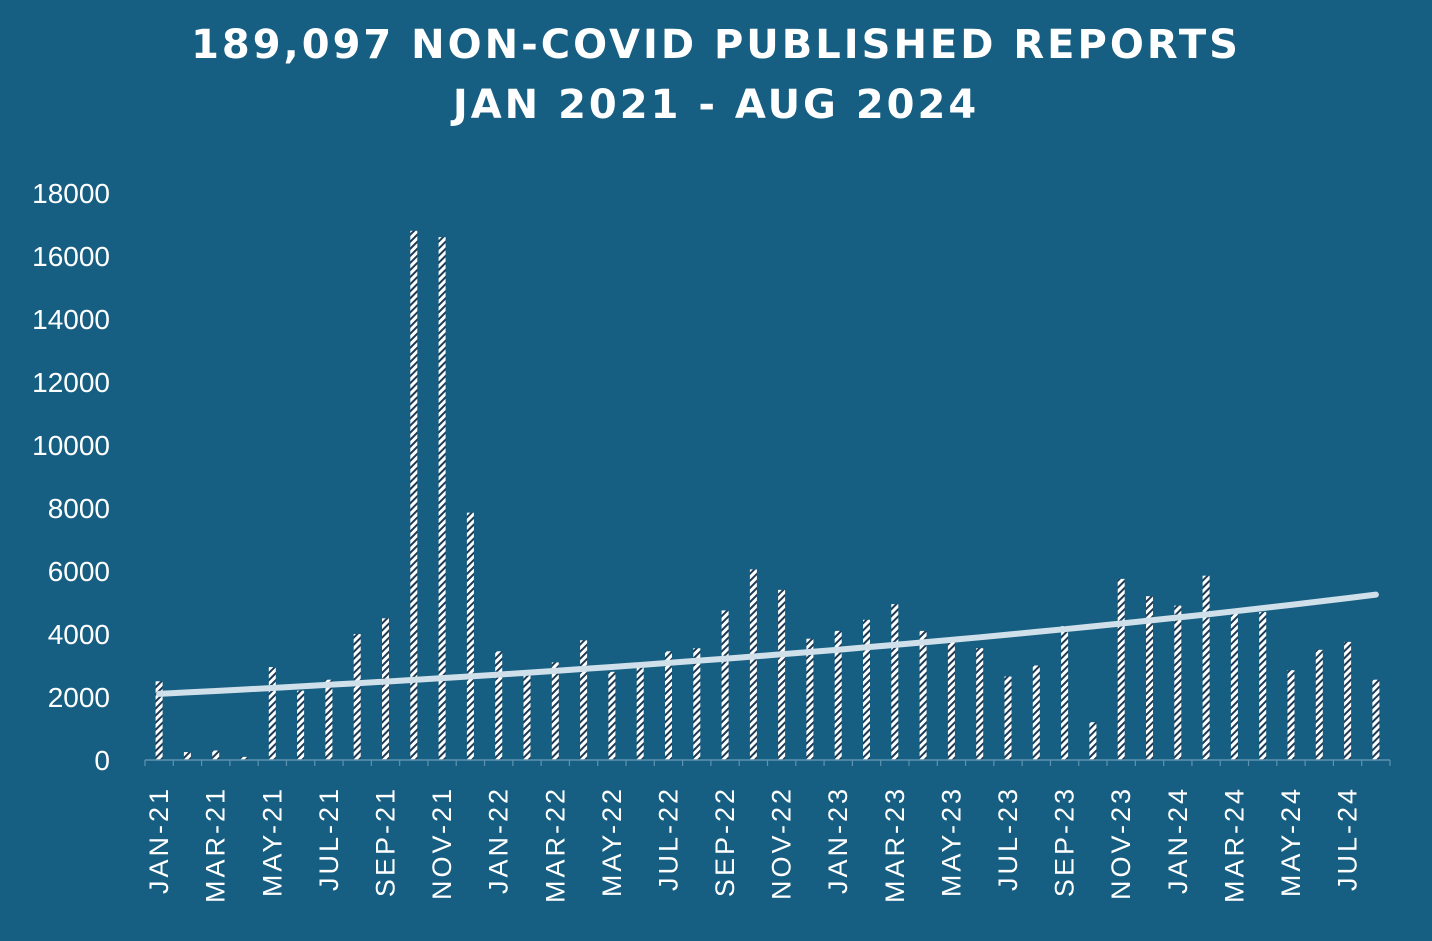 The image size is (1432, 941). What do you see at coordinates (1234, 844) in the screenshot?
I see `x-tick-label: MAR-24` at bounding box center [1234, 844].